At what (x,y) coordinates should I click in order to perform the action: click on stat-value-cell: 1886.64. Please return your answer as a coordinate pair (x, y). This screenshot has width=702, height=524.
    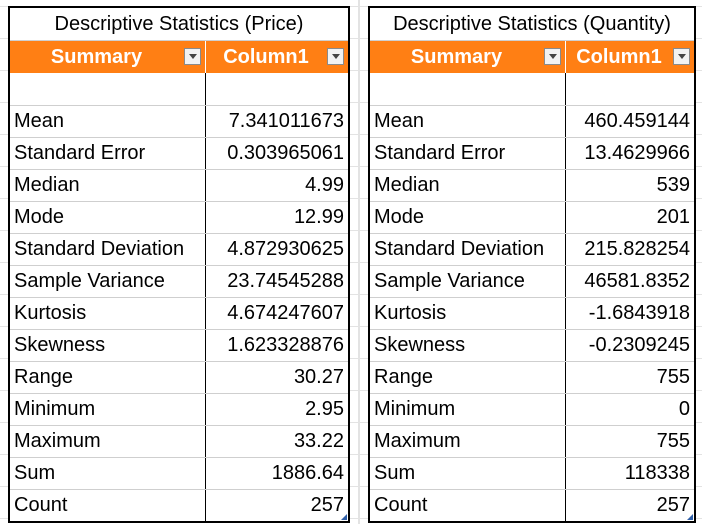
    Looking at the image, I should click on (307, 473).